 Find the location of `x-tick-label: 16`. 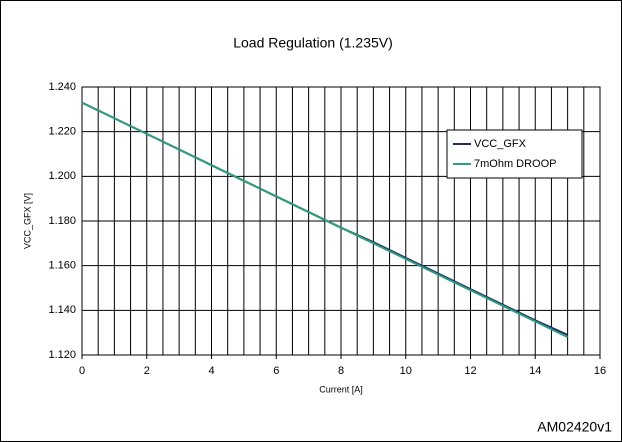

x-tick-label: 16 is located at coordinates (600, 371).